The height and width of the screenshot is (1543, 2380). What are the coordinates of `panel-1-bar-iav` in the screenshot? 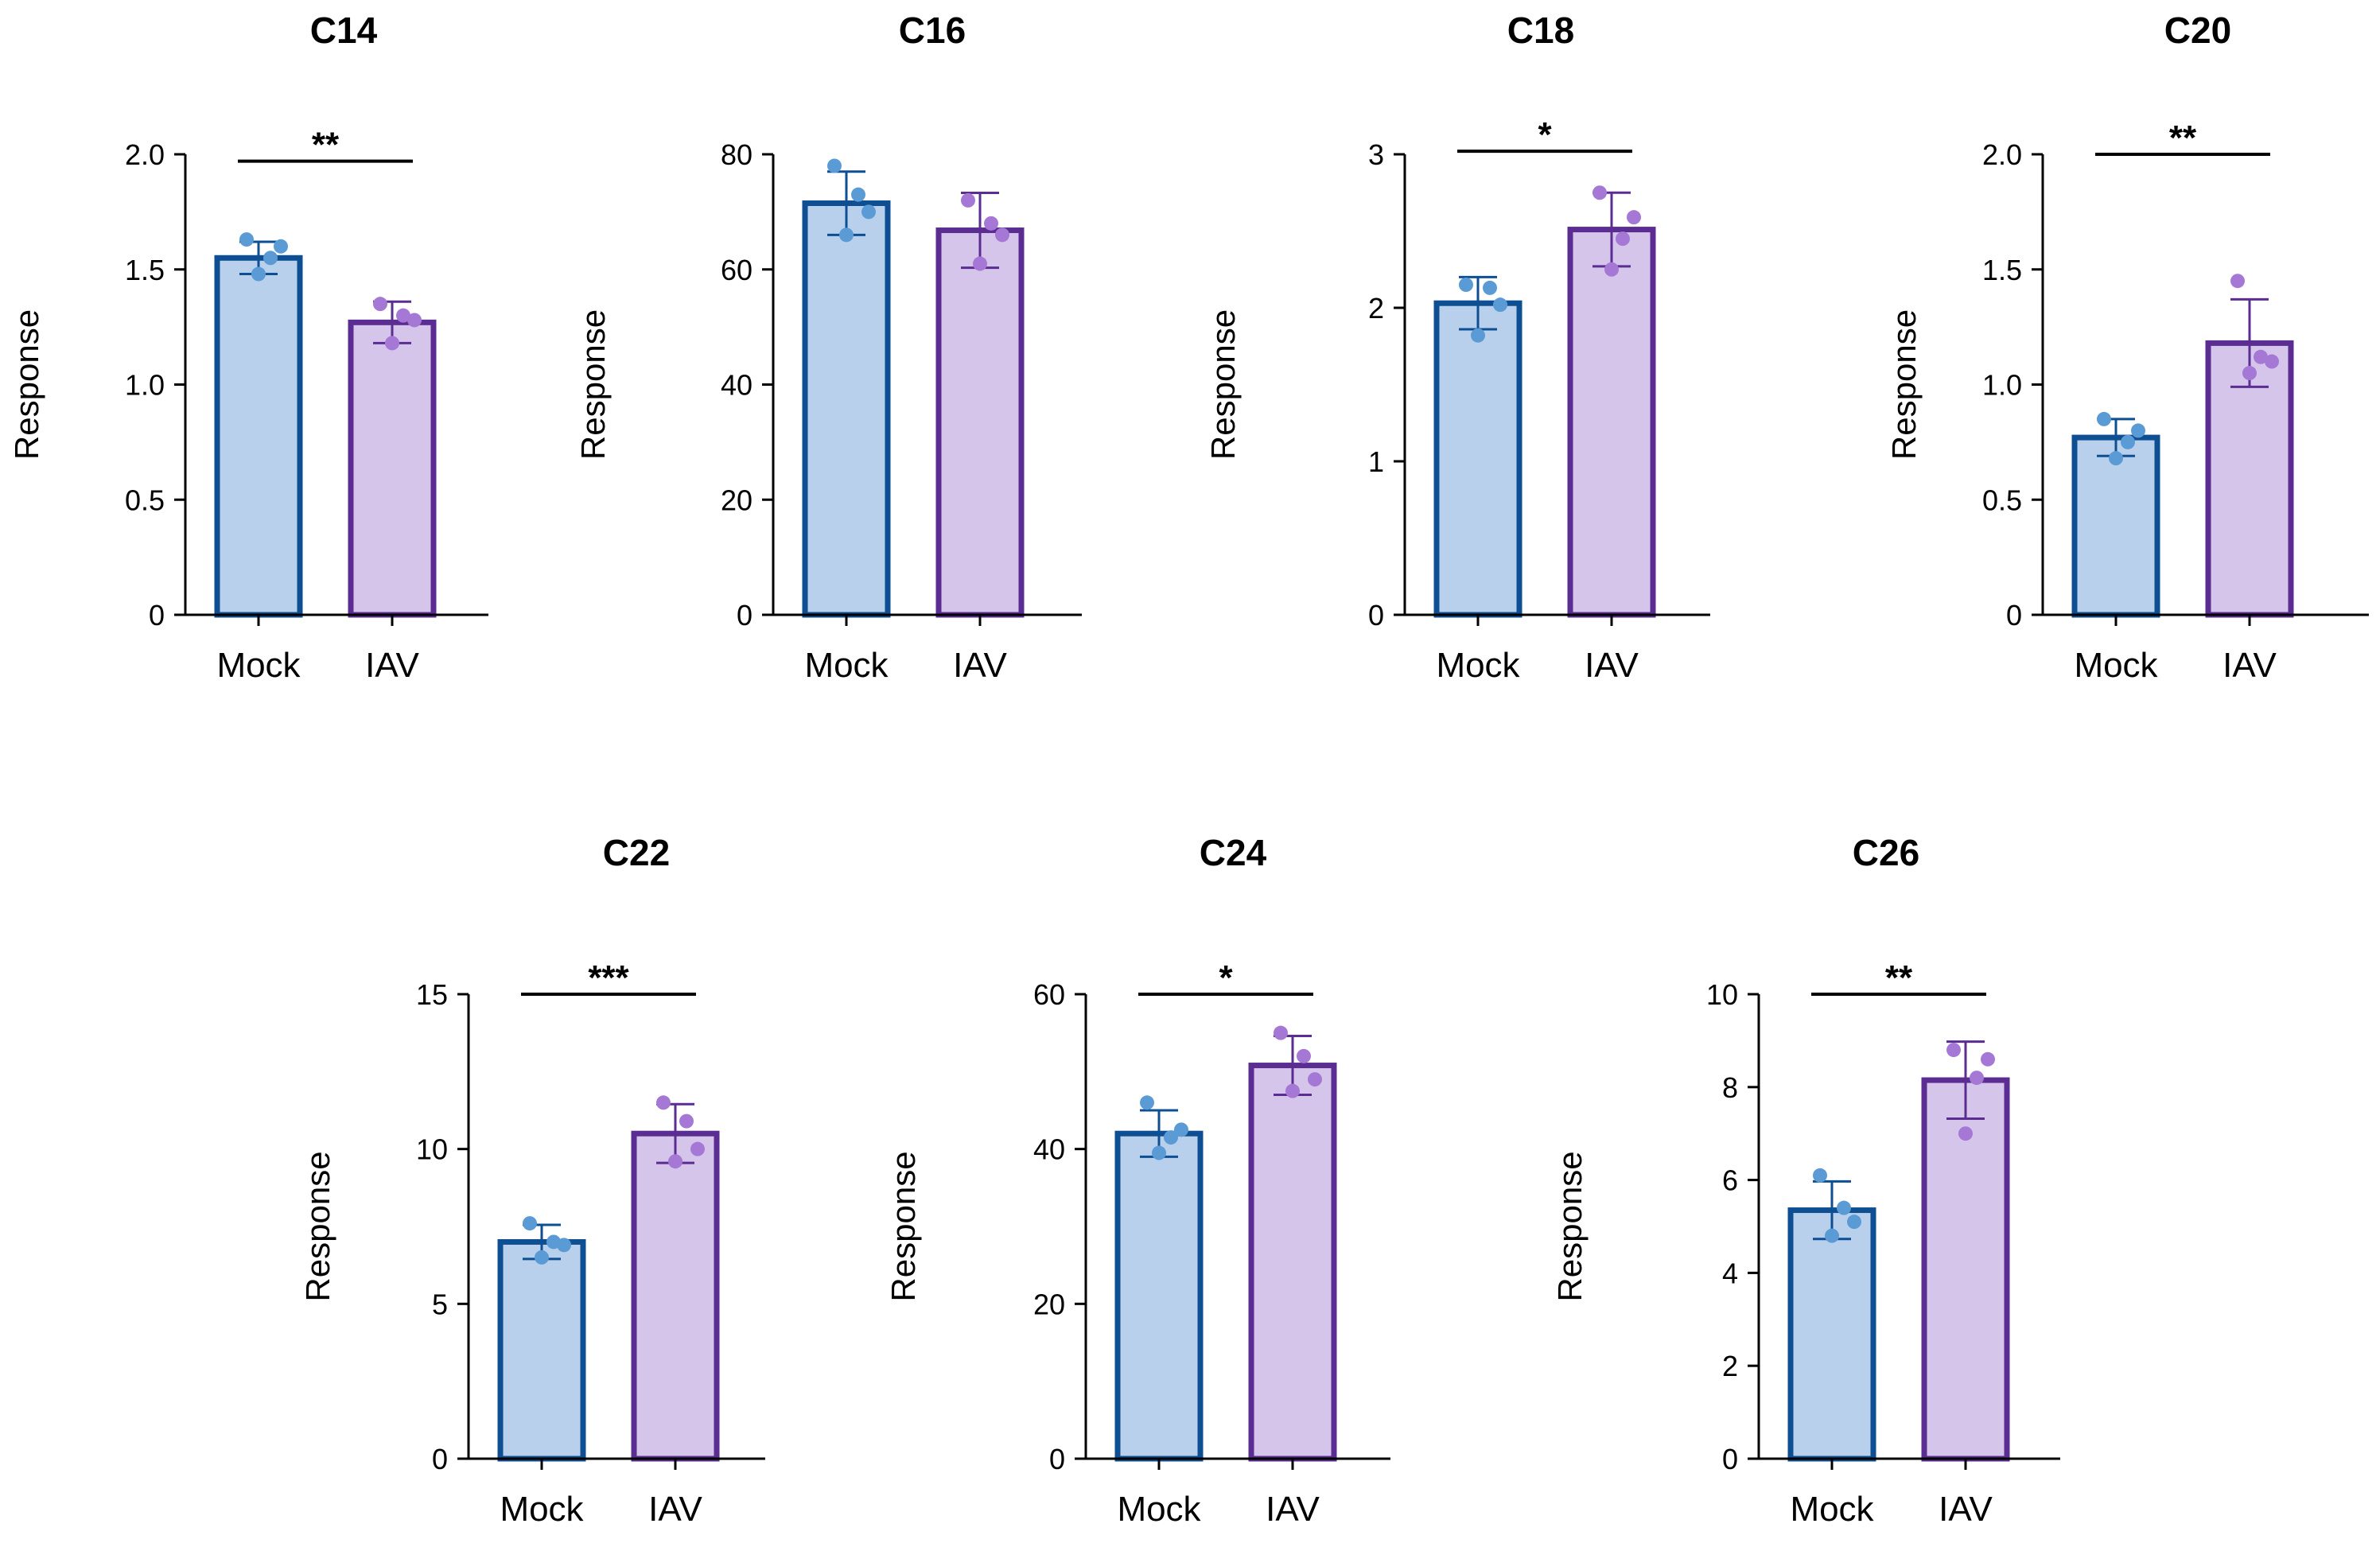 It's located at (392, 468).